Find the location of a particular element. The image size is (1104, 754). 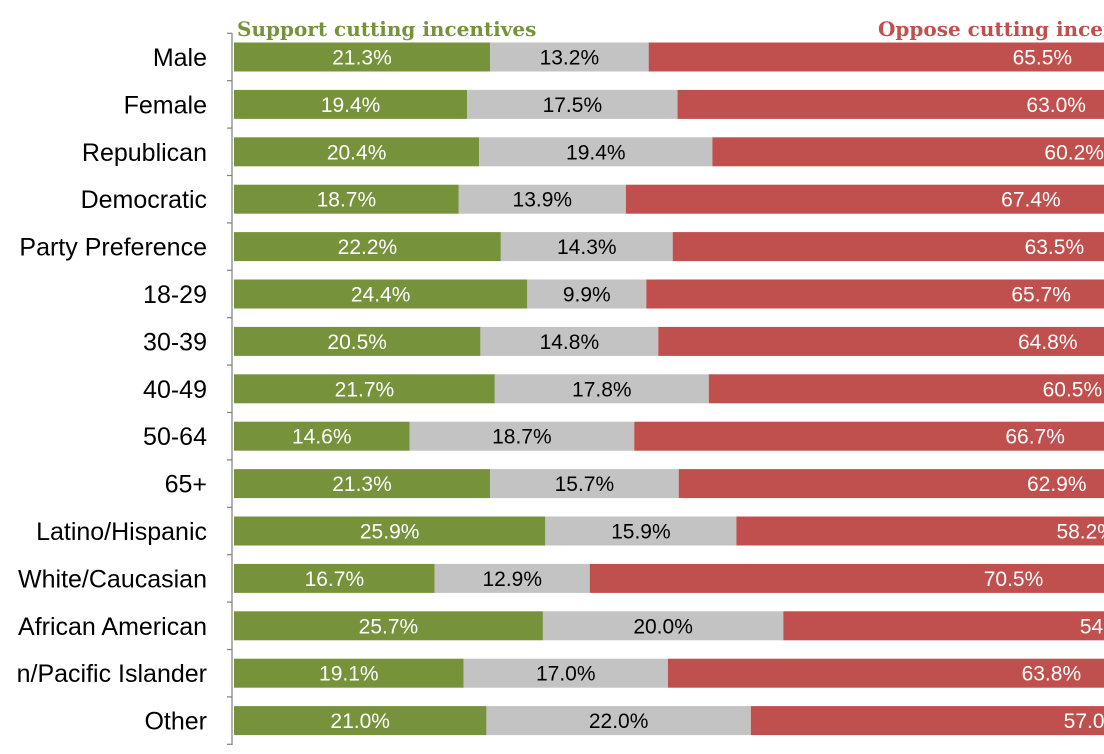

data-label: 16.7% is located at coordinates (335, 579).